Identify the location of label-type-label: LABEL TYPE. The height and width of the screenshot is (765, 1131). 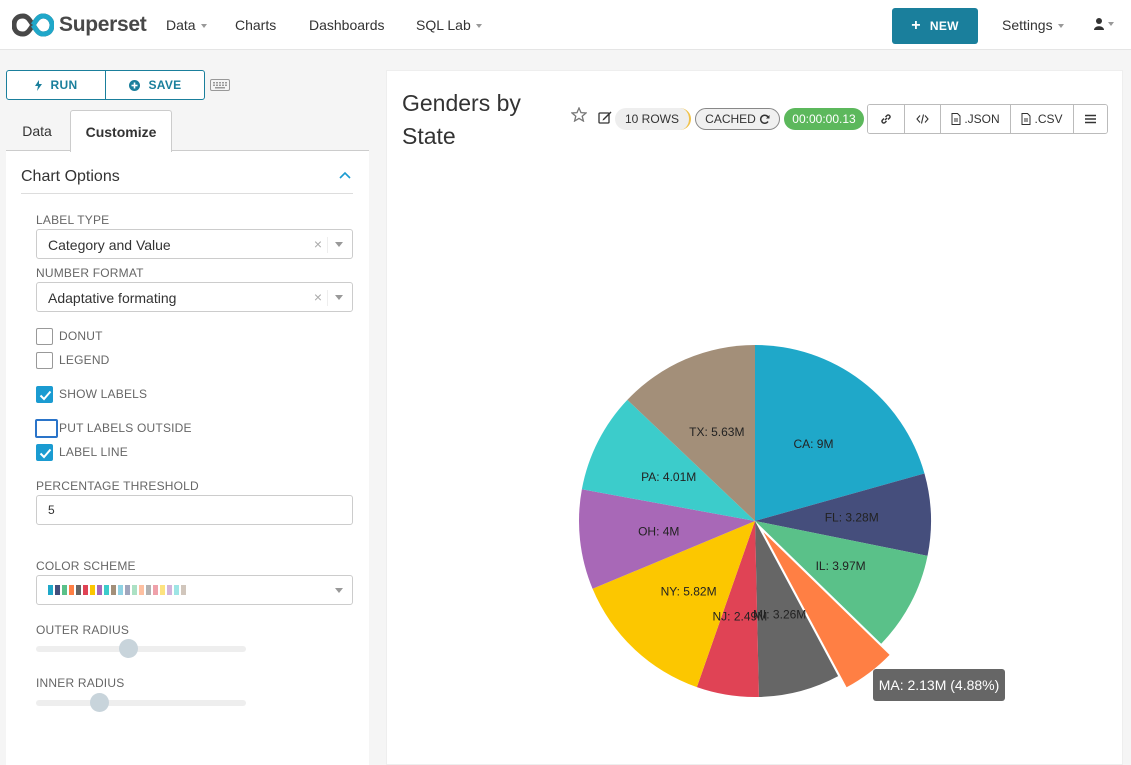
(73, 220).